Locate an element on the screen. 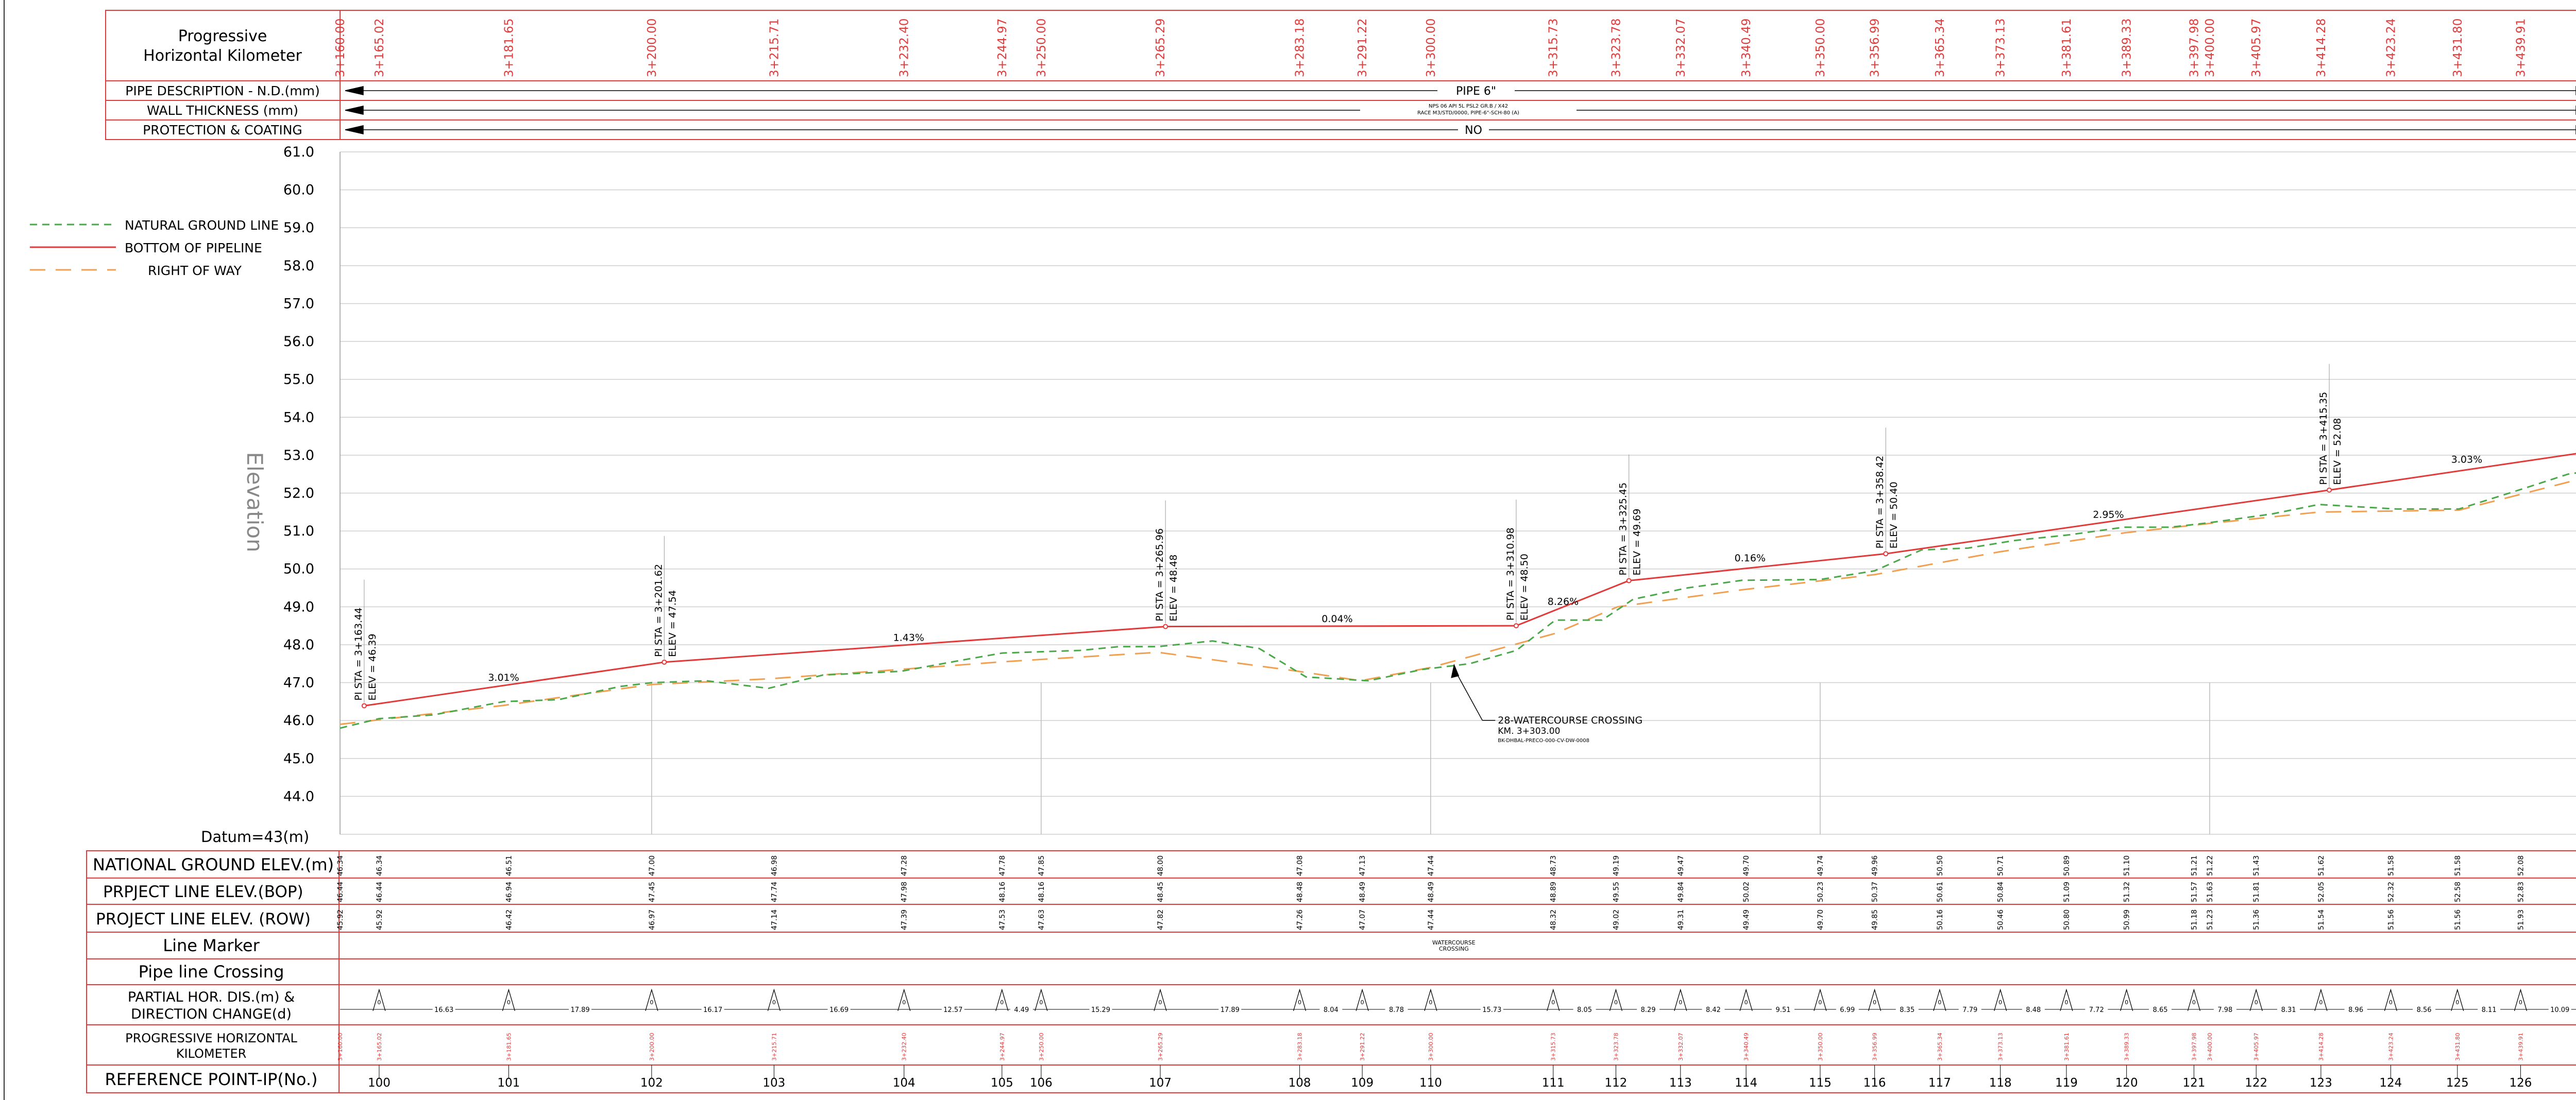  ground-elev-value: 46.98 is located at coordinates (774, 866).